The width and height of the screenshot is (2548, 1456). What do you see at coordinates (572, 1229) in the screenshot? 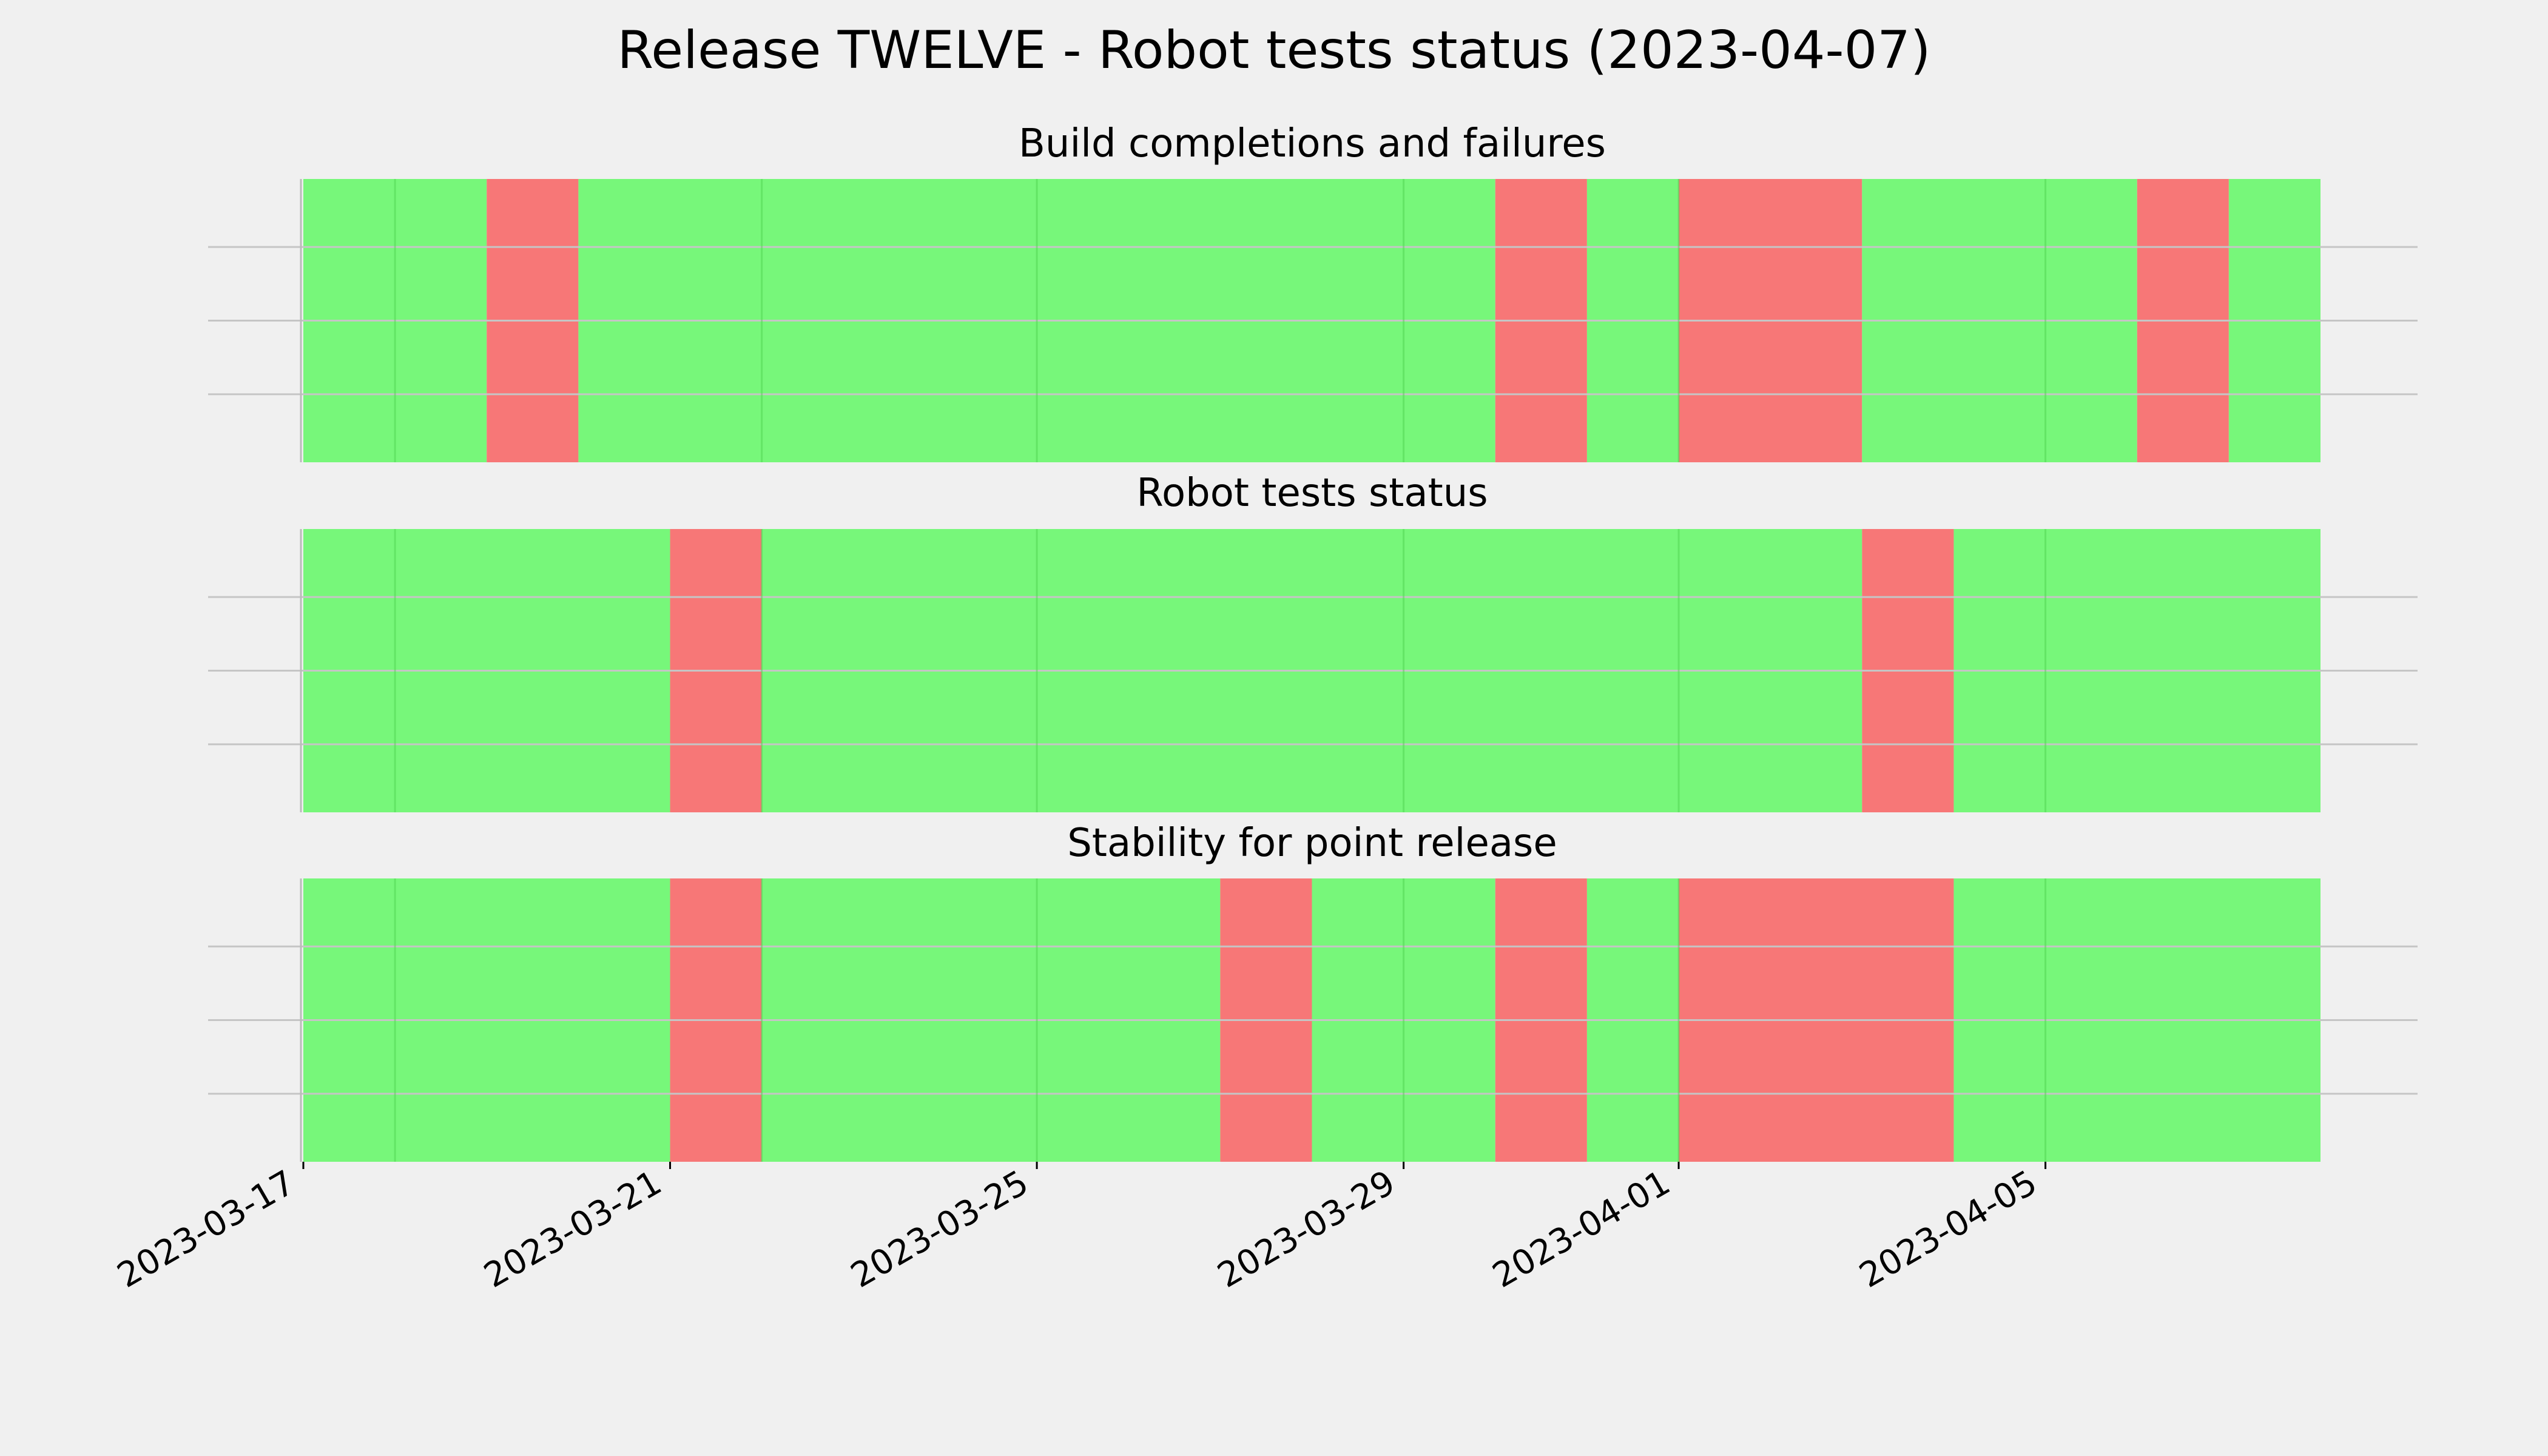
I see `x-tick-label: 2023-03-21` at bounding box center [572, 1229].